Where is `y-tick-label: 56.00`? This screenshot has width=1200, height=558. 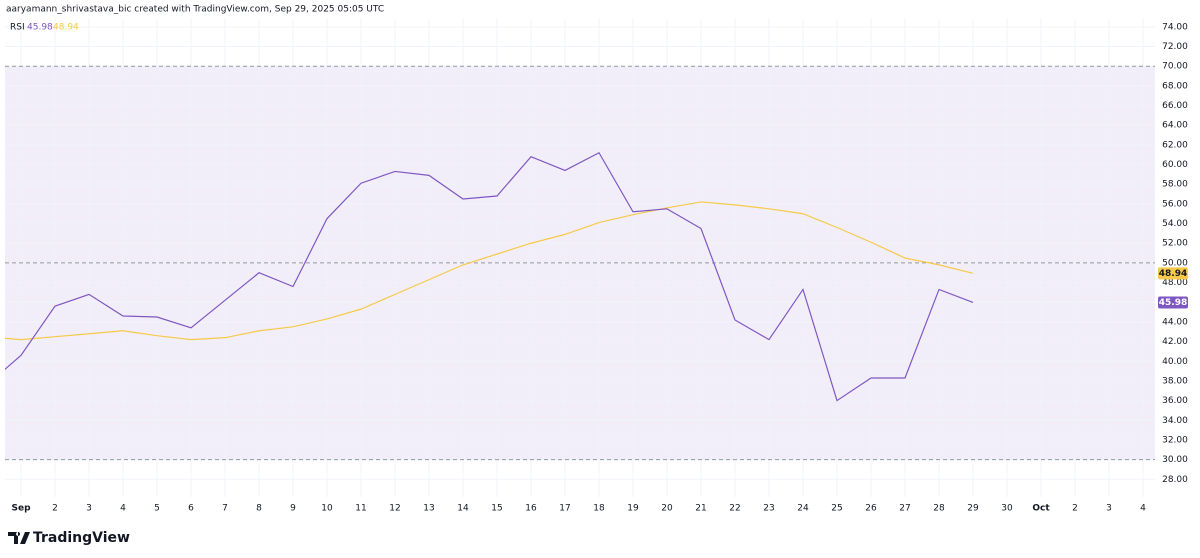
y-tick-label: 56.00 is located at coordinates (1175, 204).